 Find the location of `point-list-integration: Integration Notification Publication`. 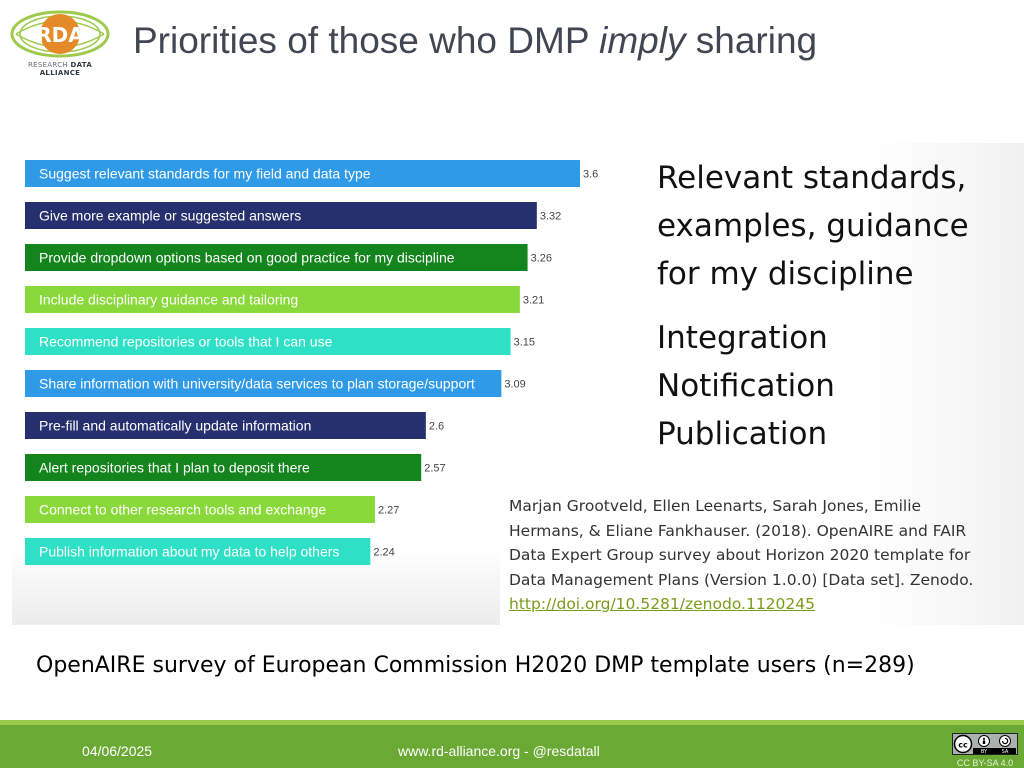

point-list-integration: Integration Notification Publication is located at coordinates (837, 386).